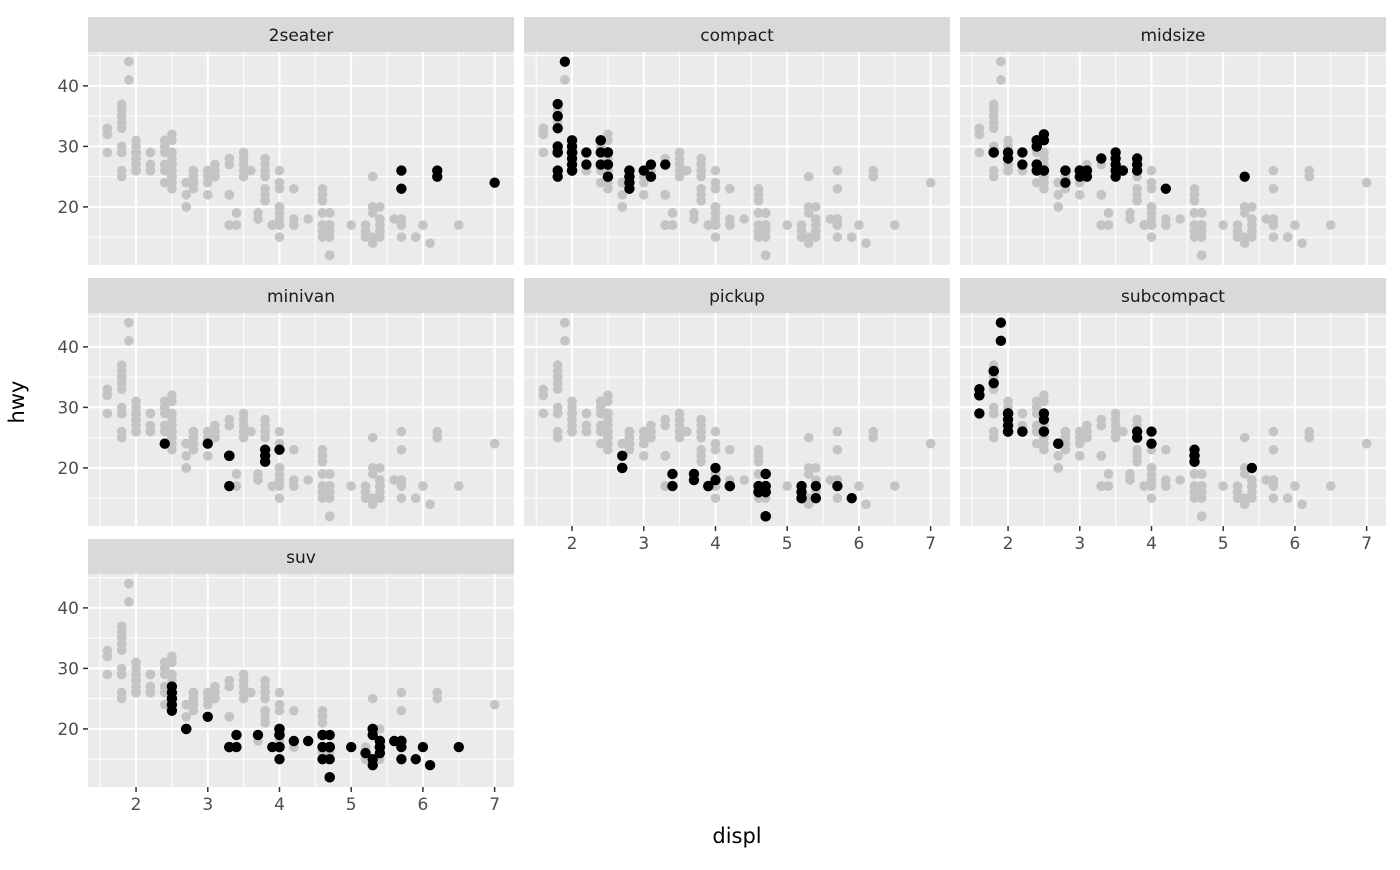 The image size is (1400, 870). Describe the element at coordinates (279, 805) in the screenshot. I see `x-tick-label: 4` at that location.